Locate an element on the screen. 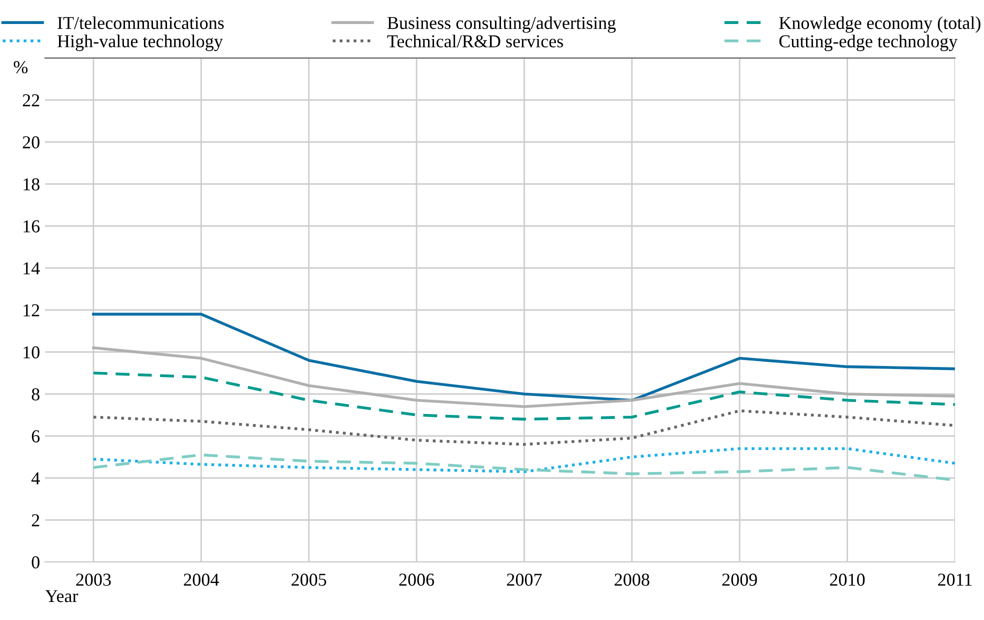  x-tick-label: 2009 is located at coordinates (739, 580).